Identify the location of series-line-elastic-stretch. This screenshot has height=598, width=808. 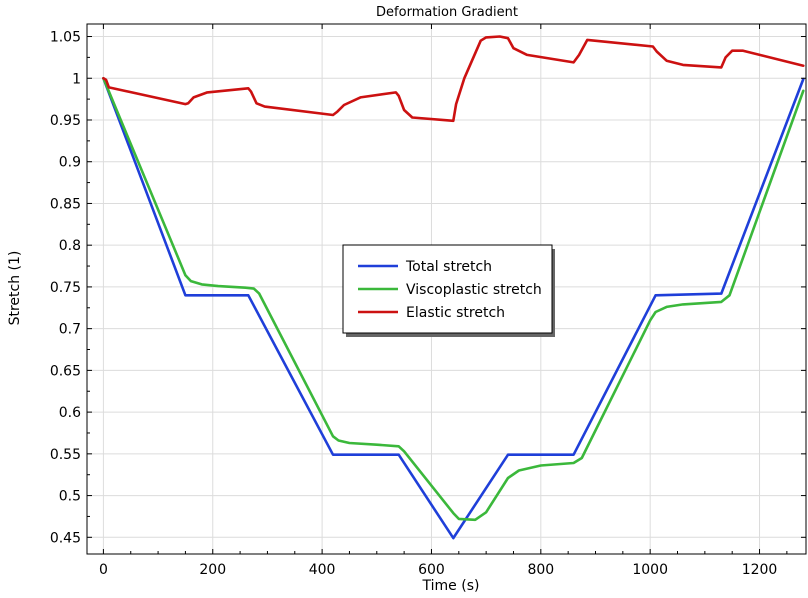
(453, 79).